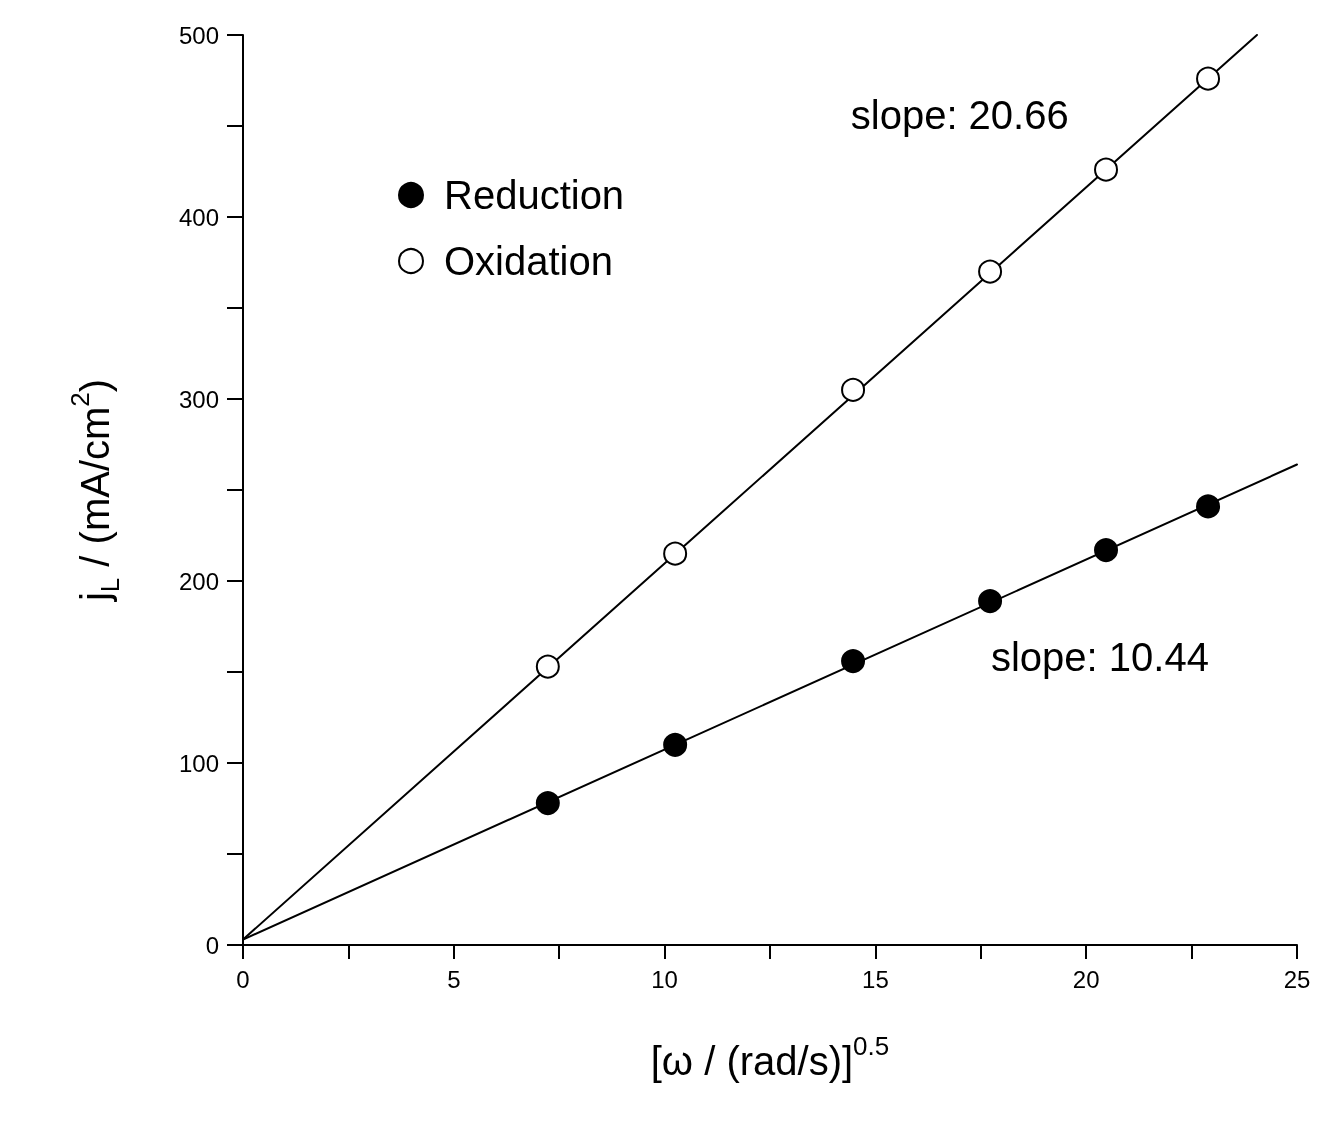 The width and height of the screenshot is (1321, 1122). What do you see at coordinates (664, 979) in the screenshot?
I see `x-tick-label: 10` at bounding box center [664, 979].